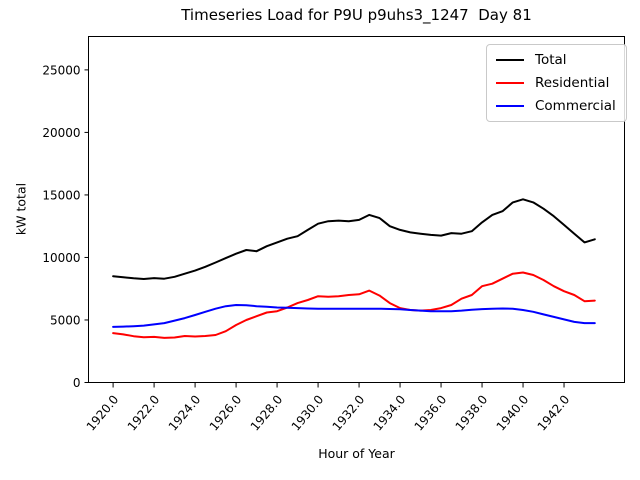  What do you see at coordinates (472, 412) in the screenshot?
I see `x-tick-label: 1938.0` at bounding box center [472, 412].